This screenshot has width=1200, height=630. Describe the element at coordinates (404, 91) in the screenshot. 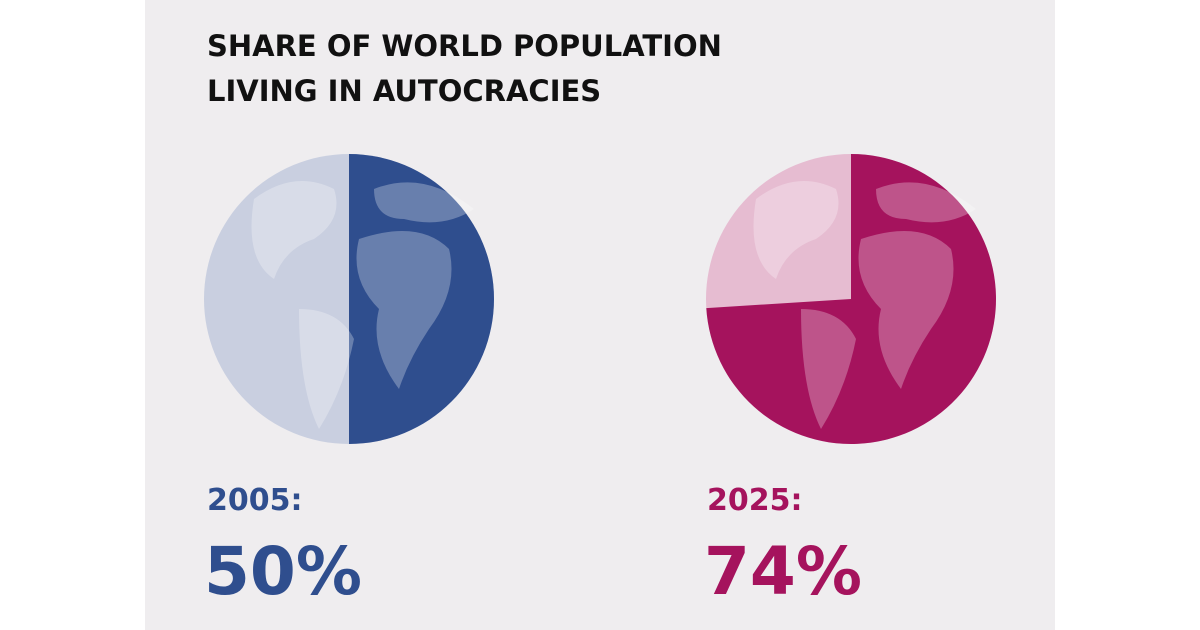

I see `title-line: LIVING IN AUTOCRACIES` at that location.